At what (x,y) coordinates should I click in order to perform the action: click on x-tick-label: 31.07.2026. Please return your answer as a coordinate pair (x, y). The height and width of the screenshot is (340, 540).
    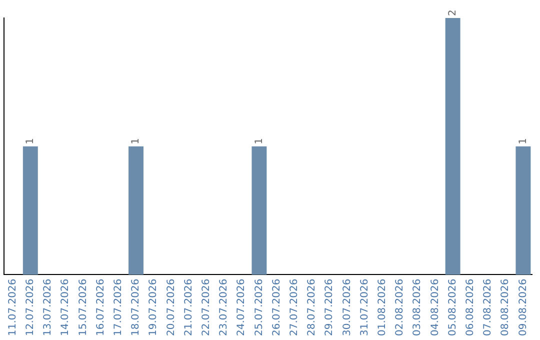
    Looking at the image, I should click on (364, 307).